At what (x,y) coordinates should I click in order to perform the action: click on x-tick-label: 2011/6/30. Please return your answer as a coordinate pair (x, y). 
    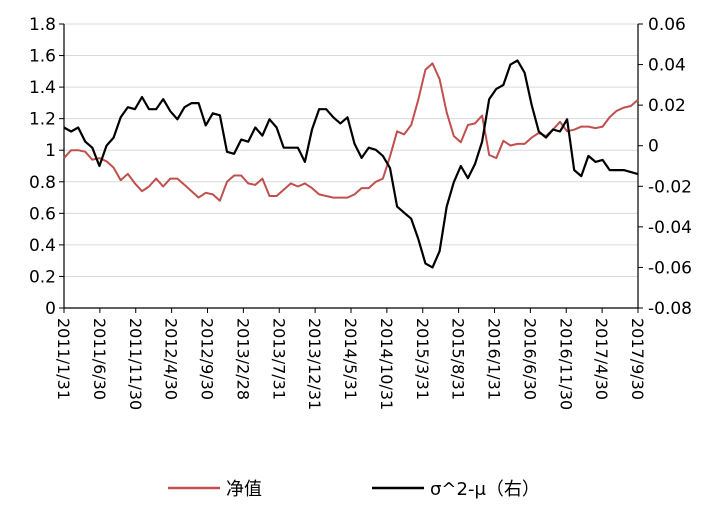
    Looking at the image, I should click on (99, 359).